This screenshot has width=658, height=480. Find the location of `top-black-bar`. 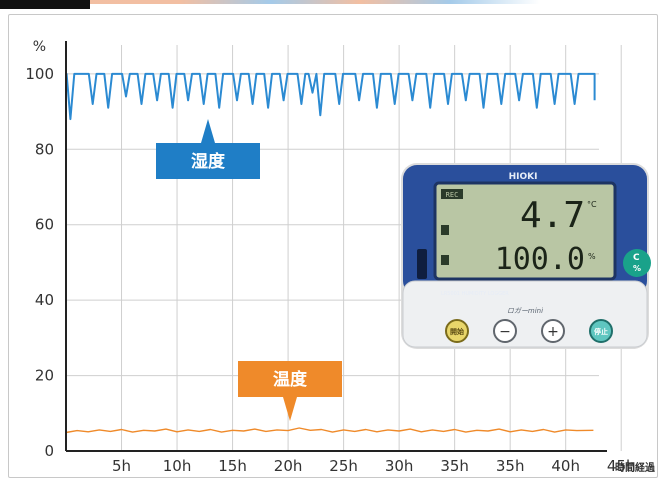

top-black-bar is located at coordinates (45, 4).